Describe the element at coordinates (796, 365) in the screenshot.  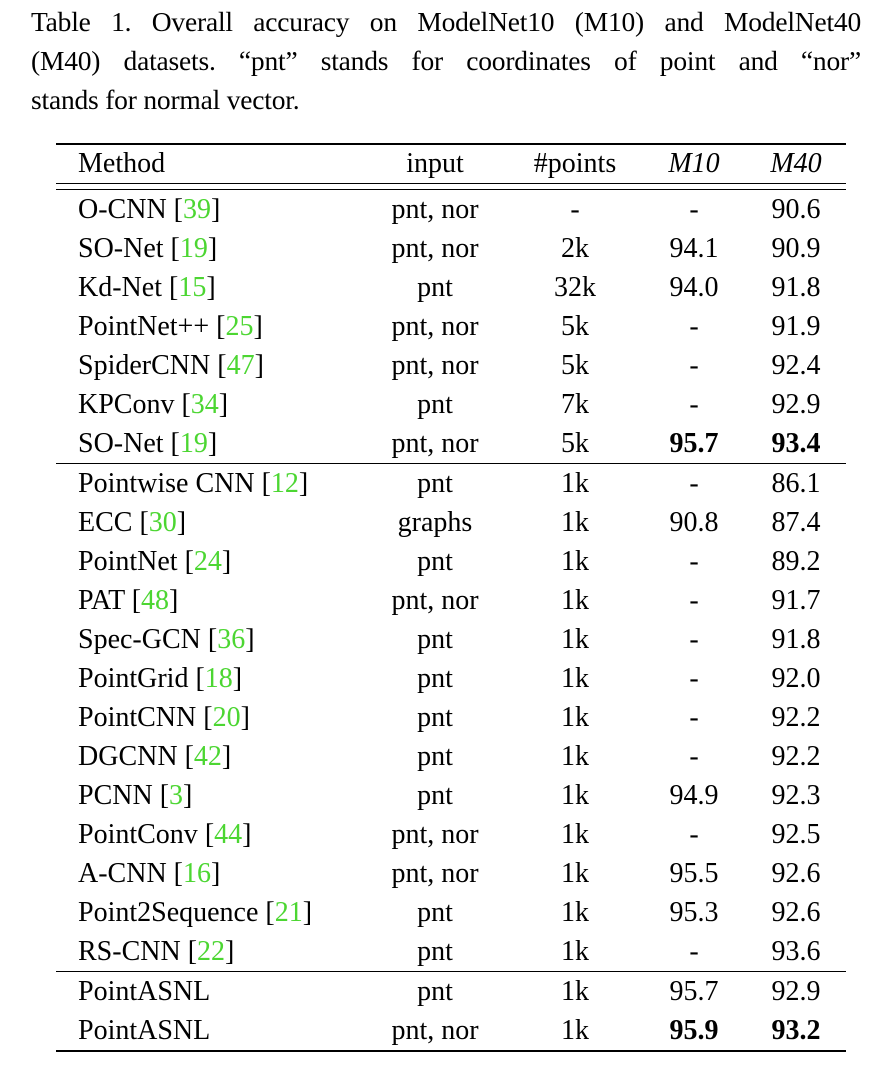
I see `cell-m40: 92.4` at that location.